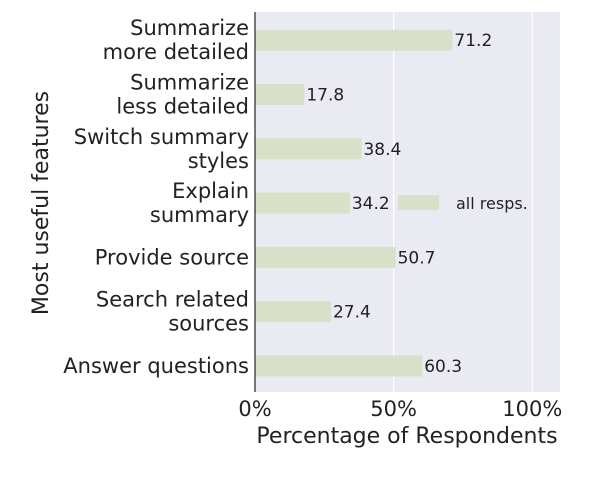 This screenshot has height=479, width=598. I want to click on value-label: 50.7, so click(417, 258).